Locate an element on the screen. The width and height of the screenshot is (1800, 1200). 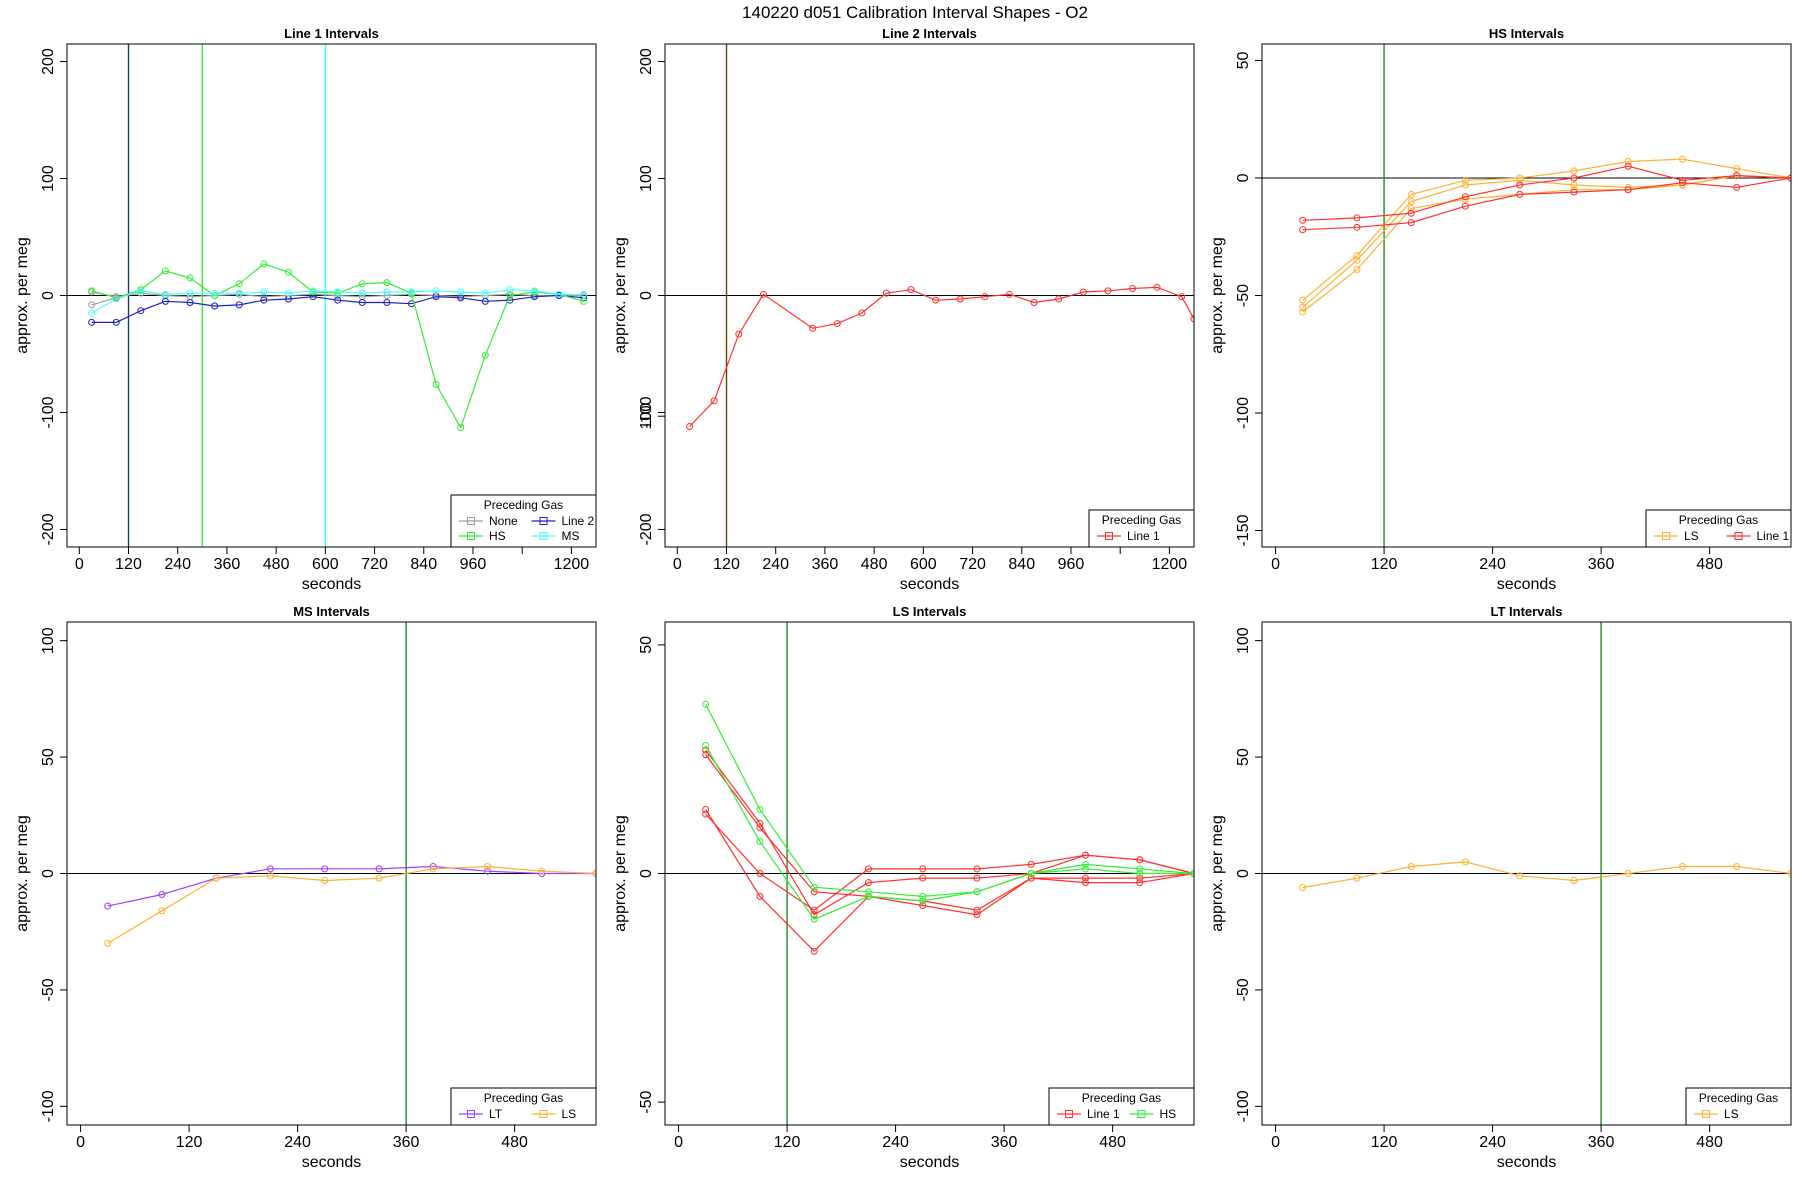
x-tick-label: 240 is located at coordinates (177, 564).